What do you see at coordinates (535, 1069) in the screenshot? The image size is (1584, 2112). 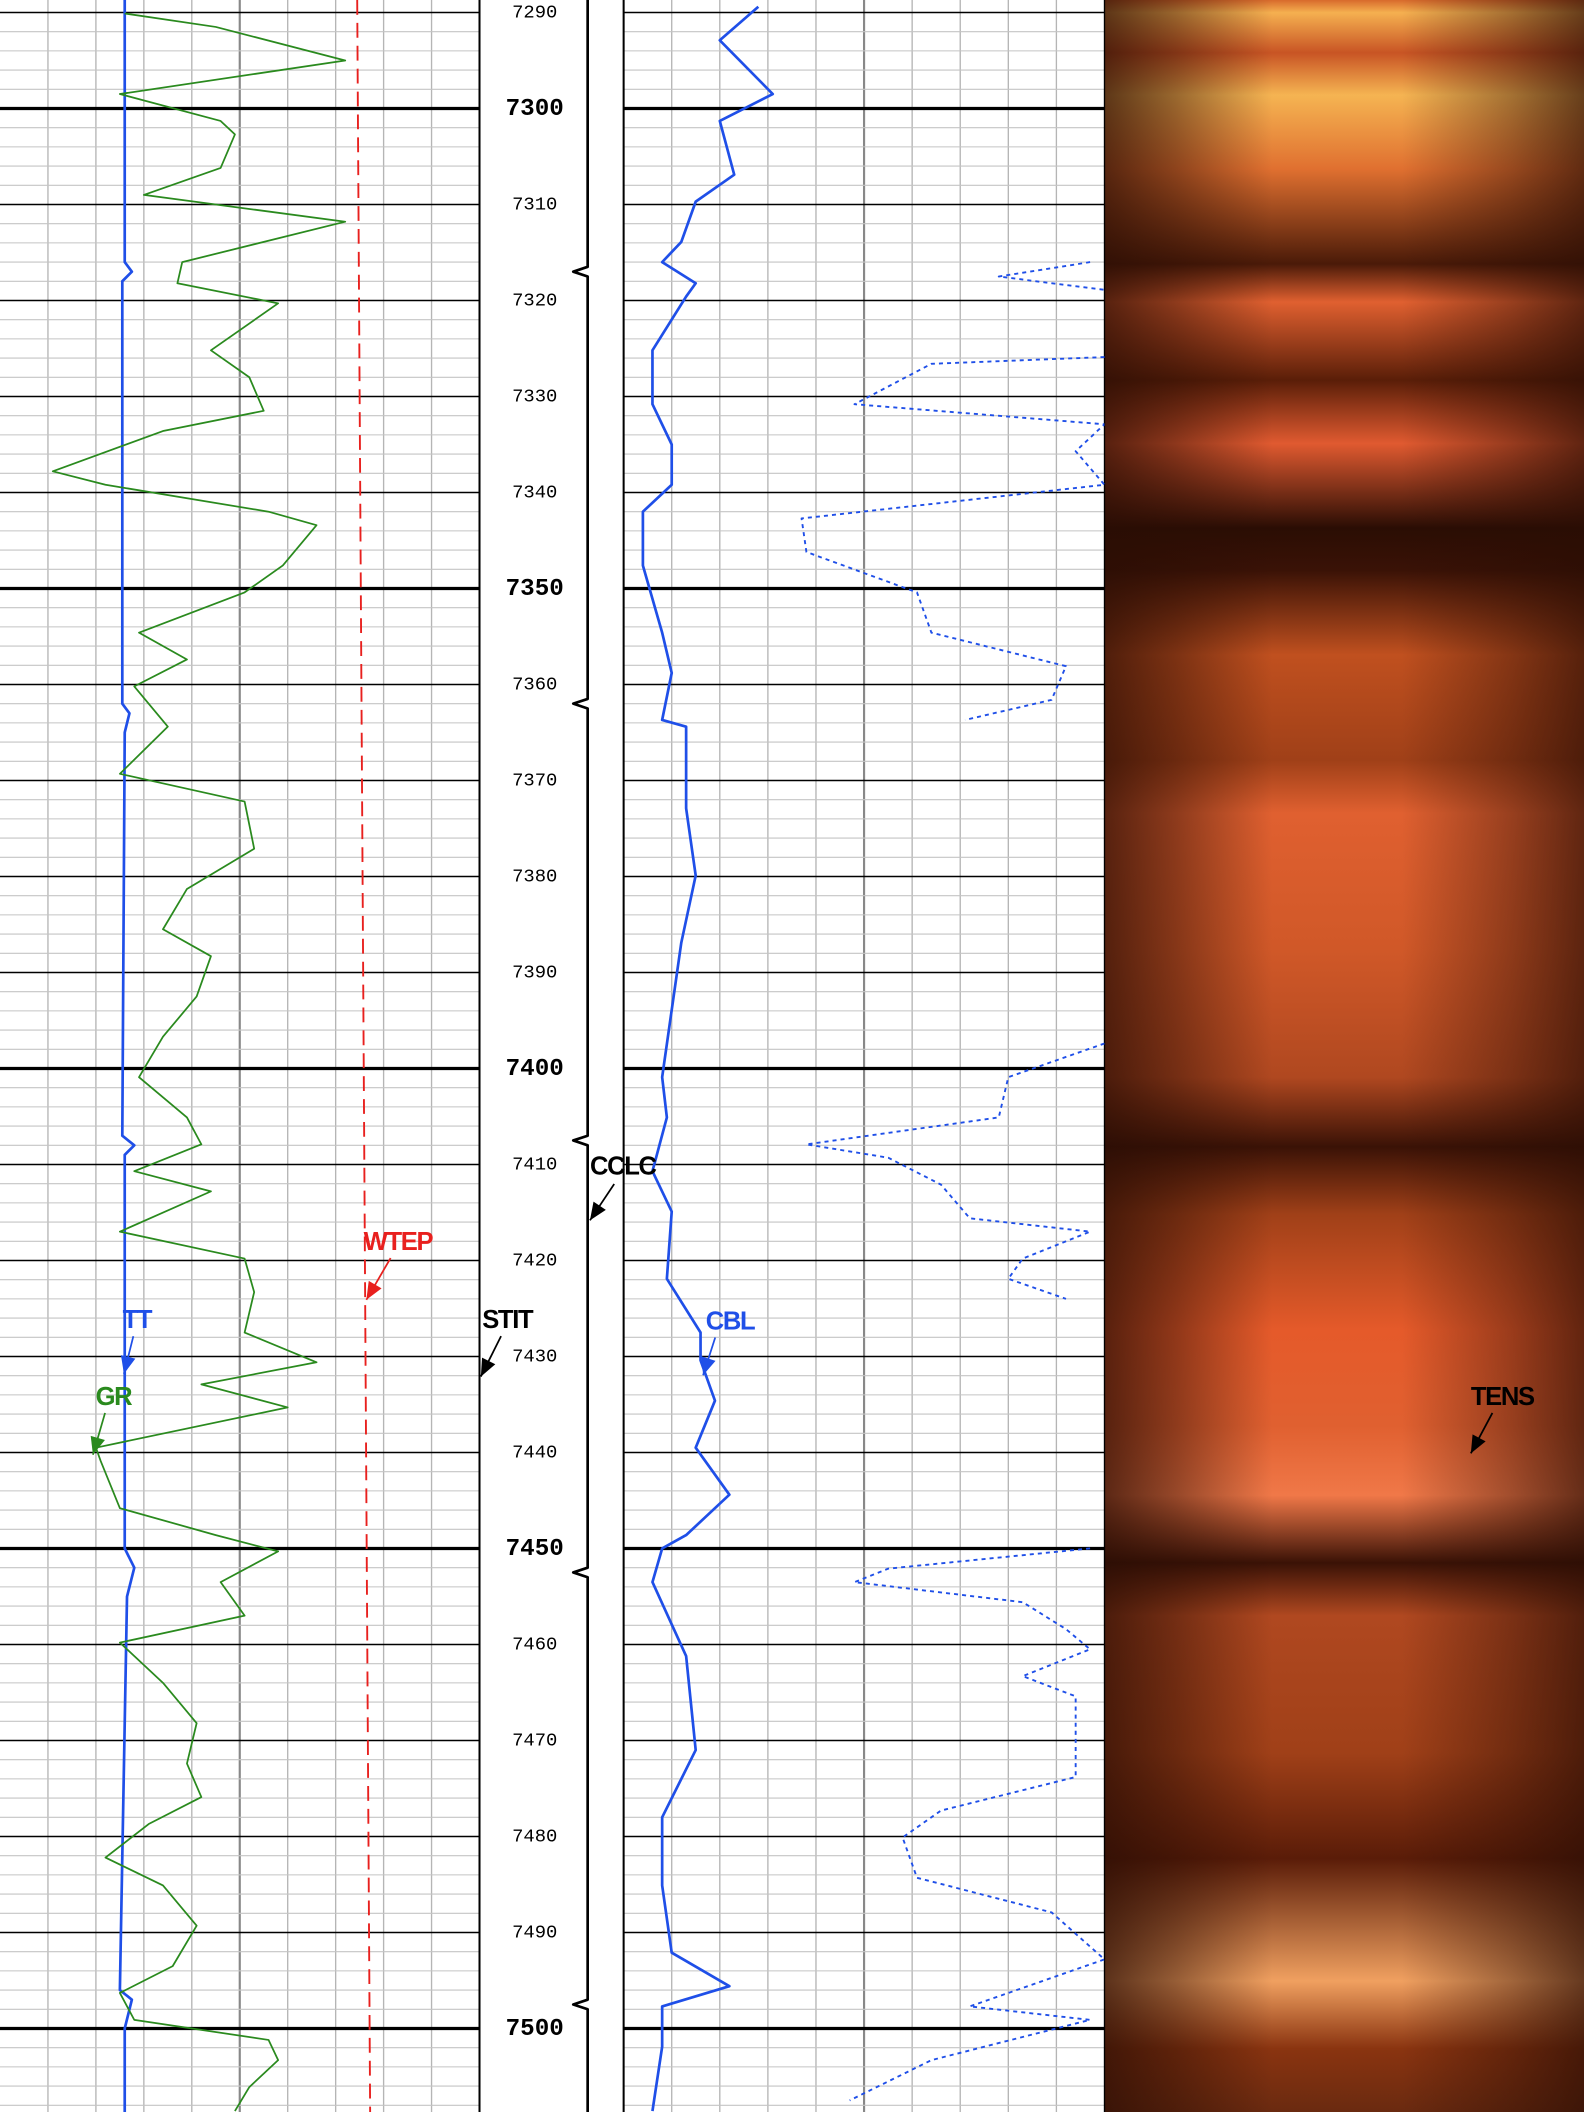 I see `depth-label: 7400` at bounding box center [535, 1069].